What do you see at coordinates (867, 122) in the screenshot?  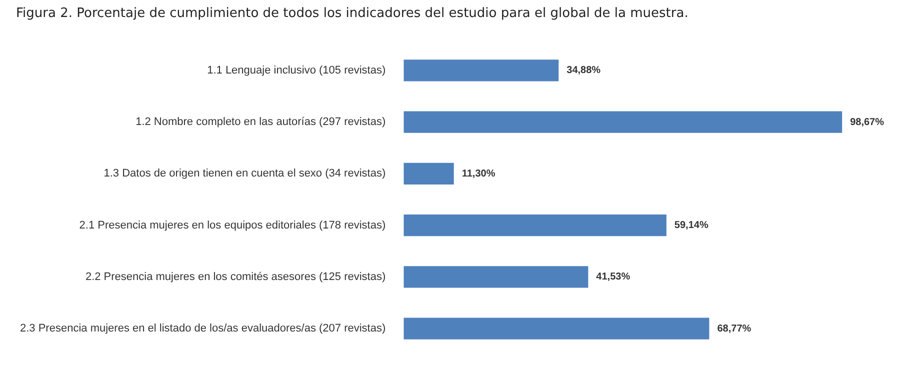 I see `data-label: 98,67%` at bounding box center [867, 122].